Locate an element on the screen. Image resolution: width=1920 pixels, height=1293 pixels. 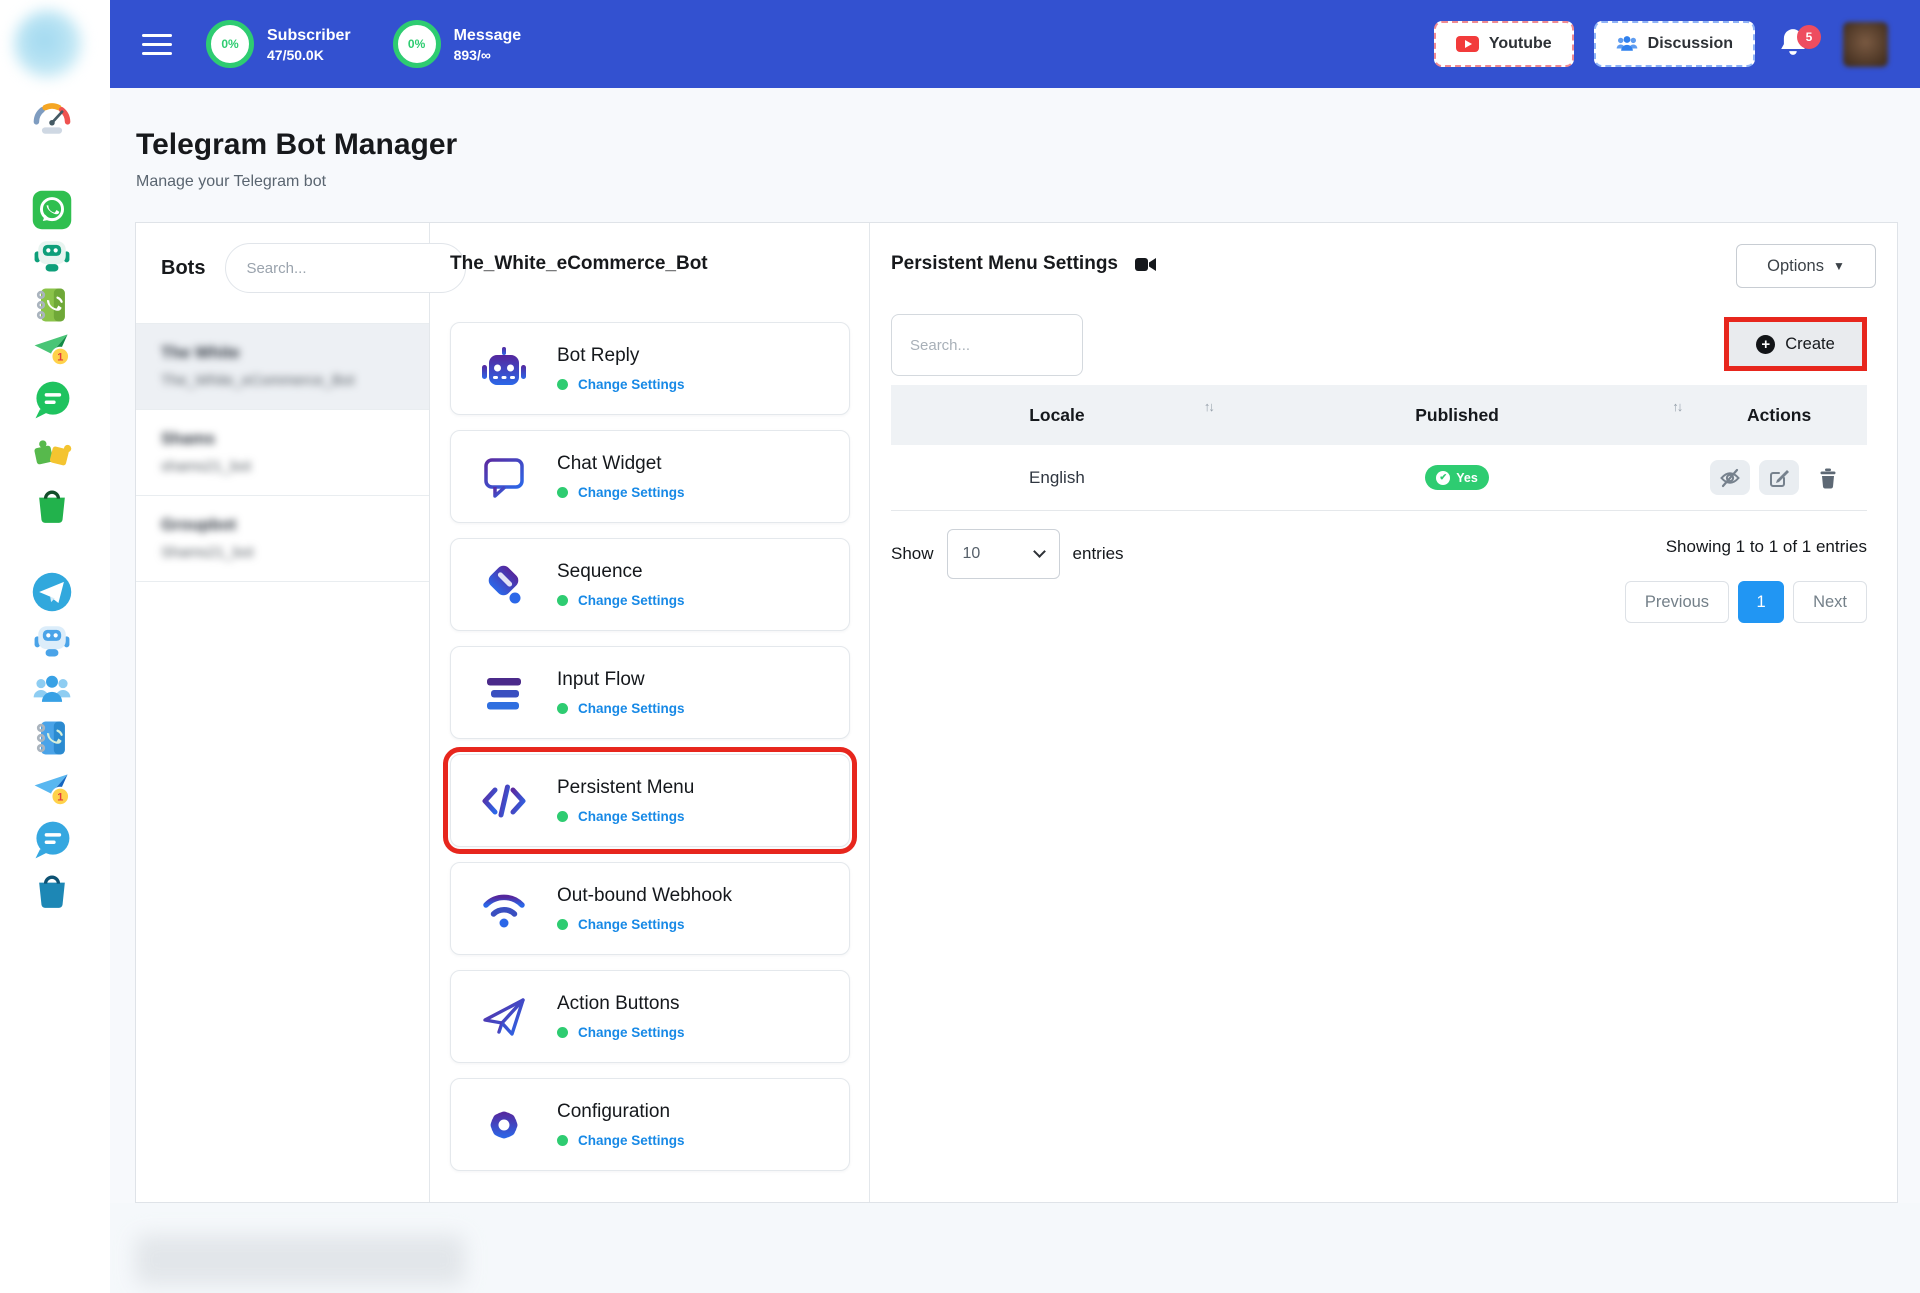
next-page-button: Next is located at coordinates (1830, 602).